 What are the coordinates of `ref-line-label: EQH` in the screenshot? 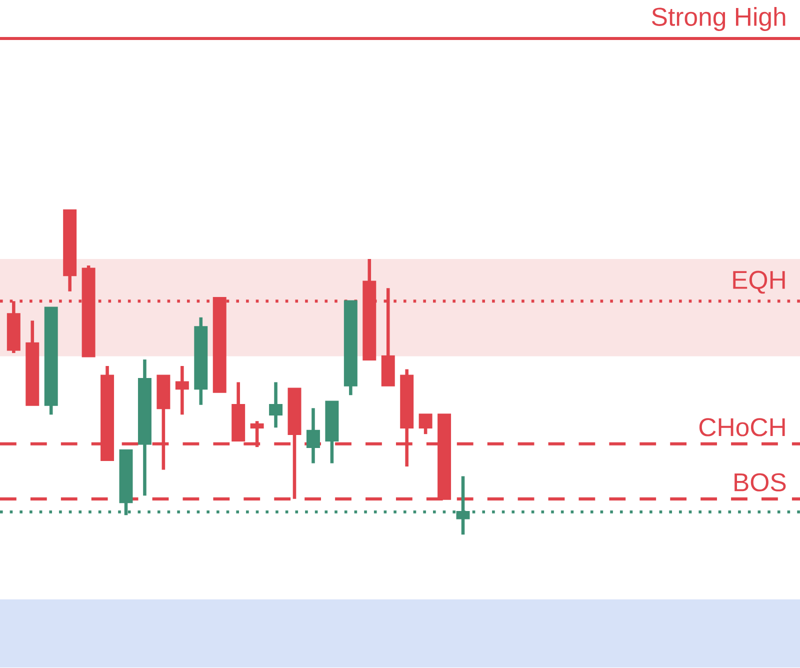 It's located at (759, 282).